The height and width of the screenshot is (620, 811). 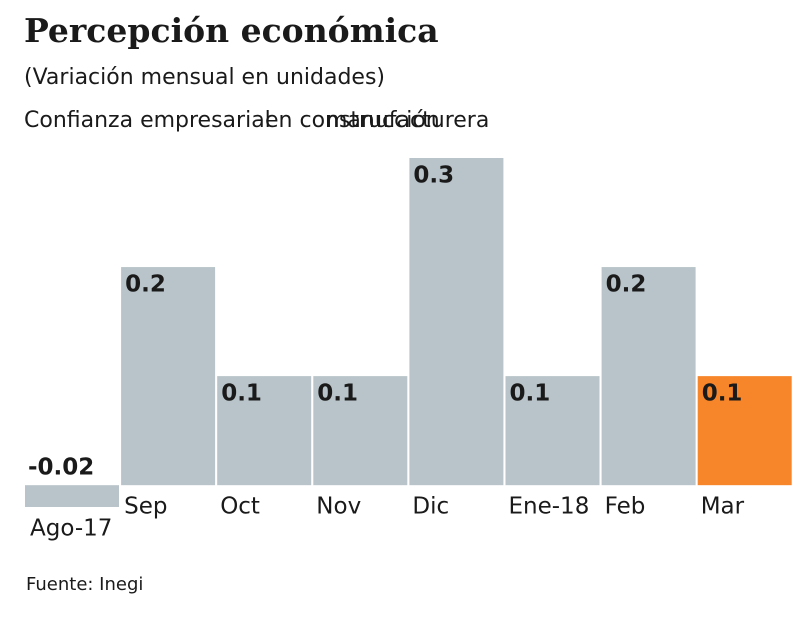 What do you see at coordinates (204, 77) in the screenshot?
I see `chart-subtitle: (Variación mensual en unidades)` at bounding box center [204, 77].